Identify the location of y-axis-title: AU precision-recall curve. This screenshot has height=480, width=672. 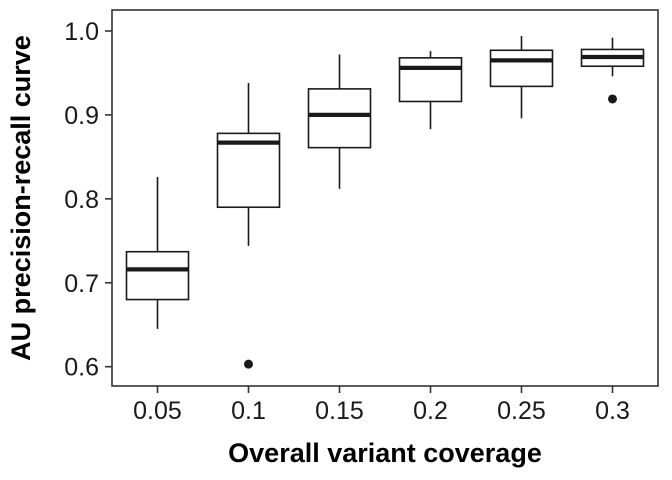
(21, 198).